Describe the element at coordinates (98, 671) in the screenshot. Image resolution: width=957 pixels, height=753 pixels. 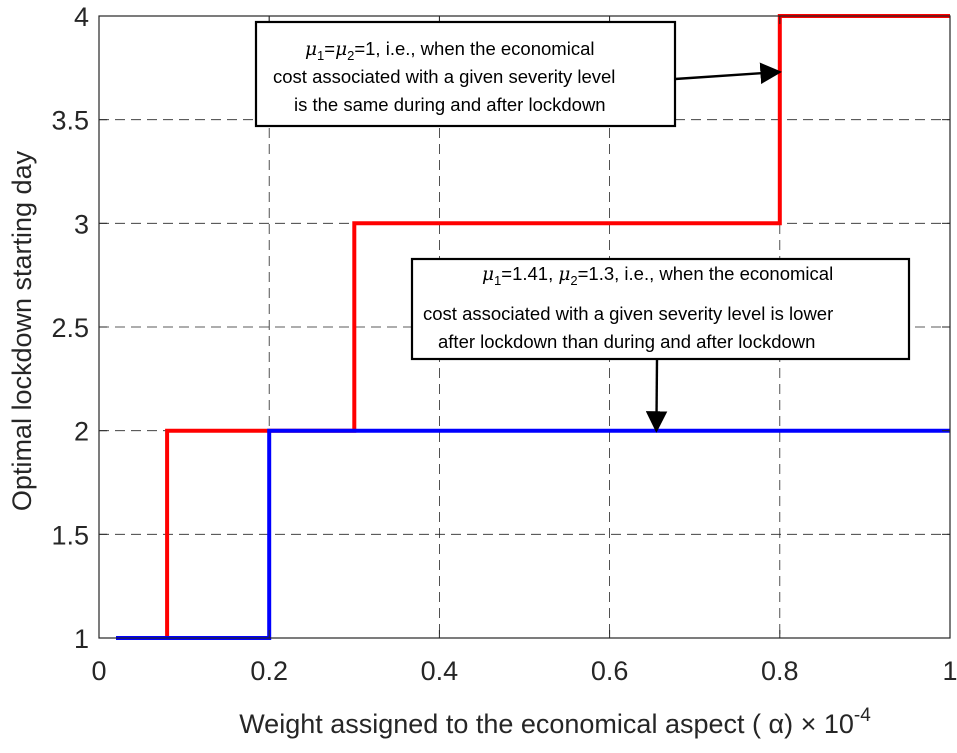
I see `x-tick-label: 0` at that location.